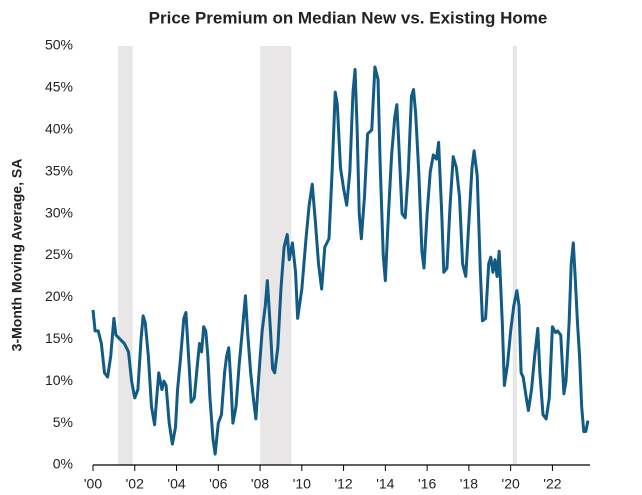 This screenshot has width=642, height=495. I want to click on y-tick-label: 25%, so click(59, 254).